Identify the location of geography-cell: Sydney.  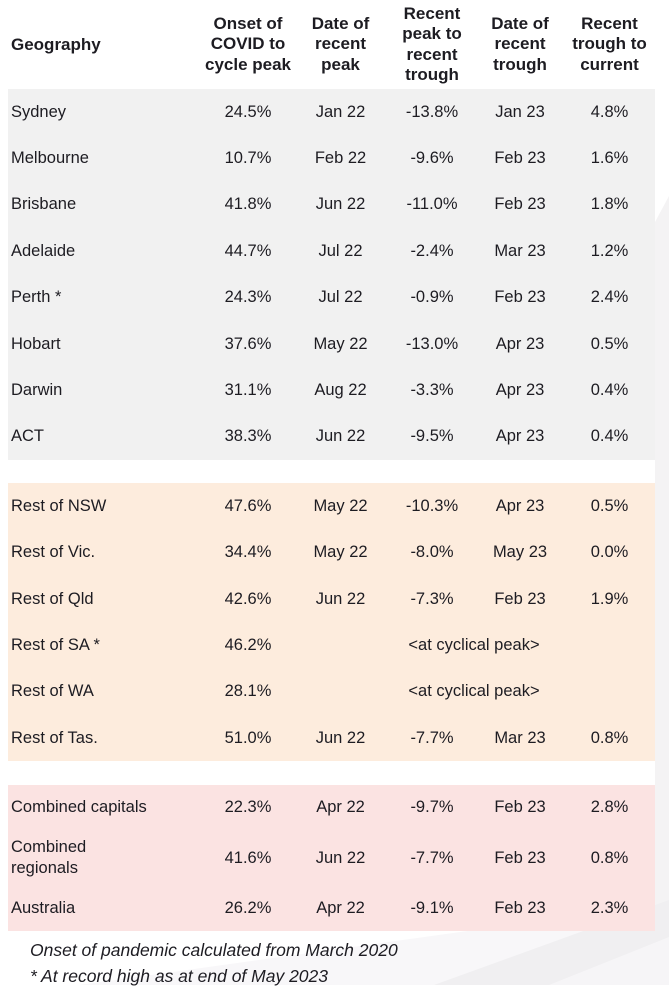
(39, 111).